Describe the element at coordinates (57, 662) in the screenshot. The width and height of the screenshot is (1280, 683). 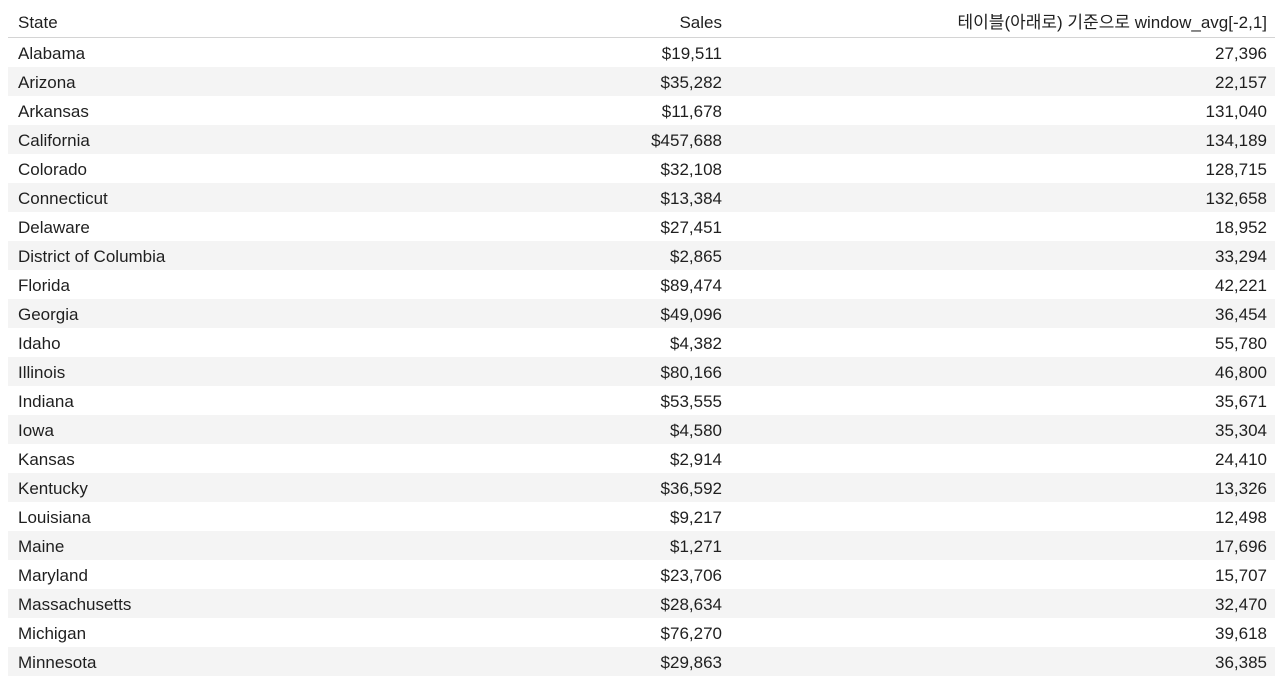
I see `cell-state: Minnesota` at that location.